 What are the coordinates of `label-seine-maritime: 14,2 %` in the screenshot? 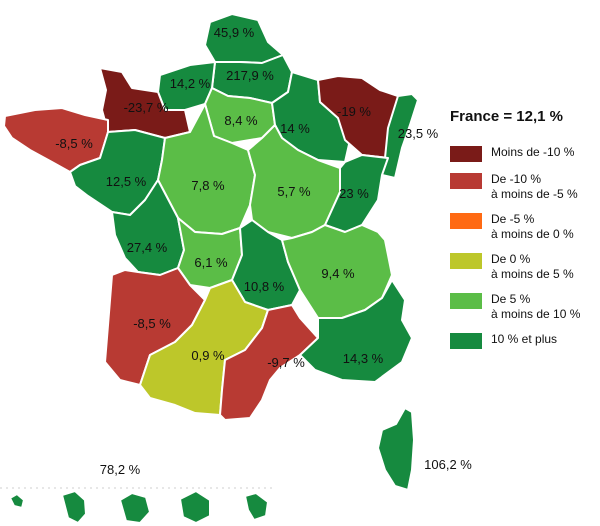 It's located at (190, 83).